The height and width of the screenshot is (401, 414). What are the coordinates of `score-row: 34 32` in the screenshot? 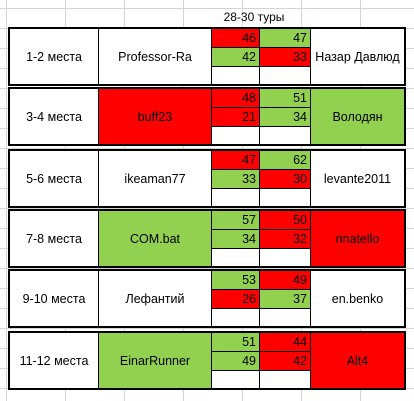 It's located at (261, 239).